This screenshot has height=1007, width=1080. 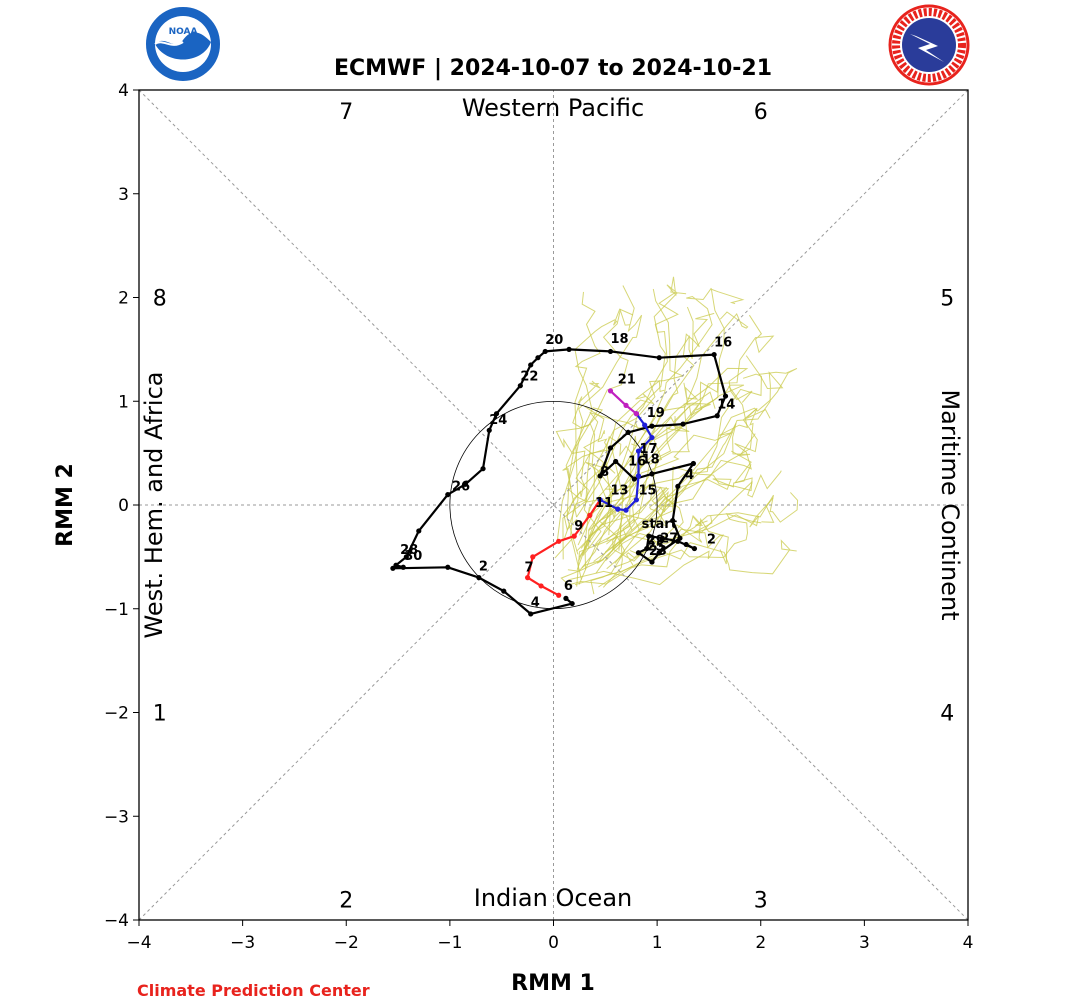 What do you see at coordinates (657, 943) in the screenshot?
I see `x-tick-label: 1` at bounding box center [657, 943].